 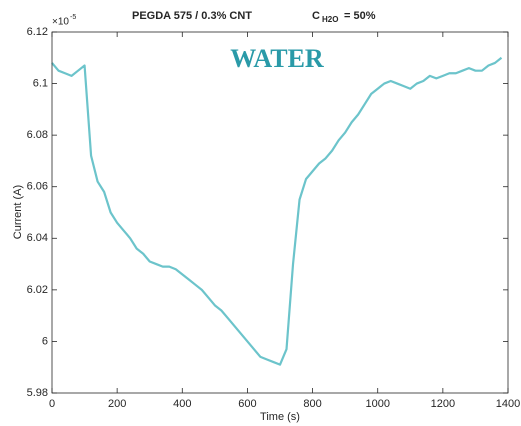 What do you see at coordinates (37, 290) in the screenshot?
I see `y-tick-label: 6.02` at bounding box center [37, 290].